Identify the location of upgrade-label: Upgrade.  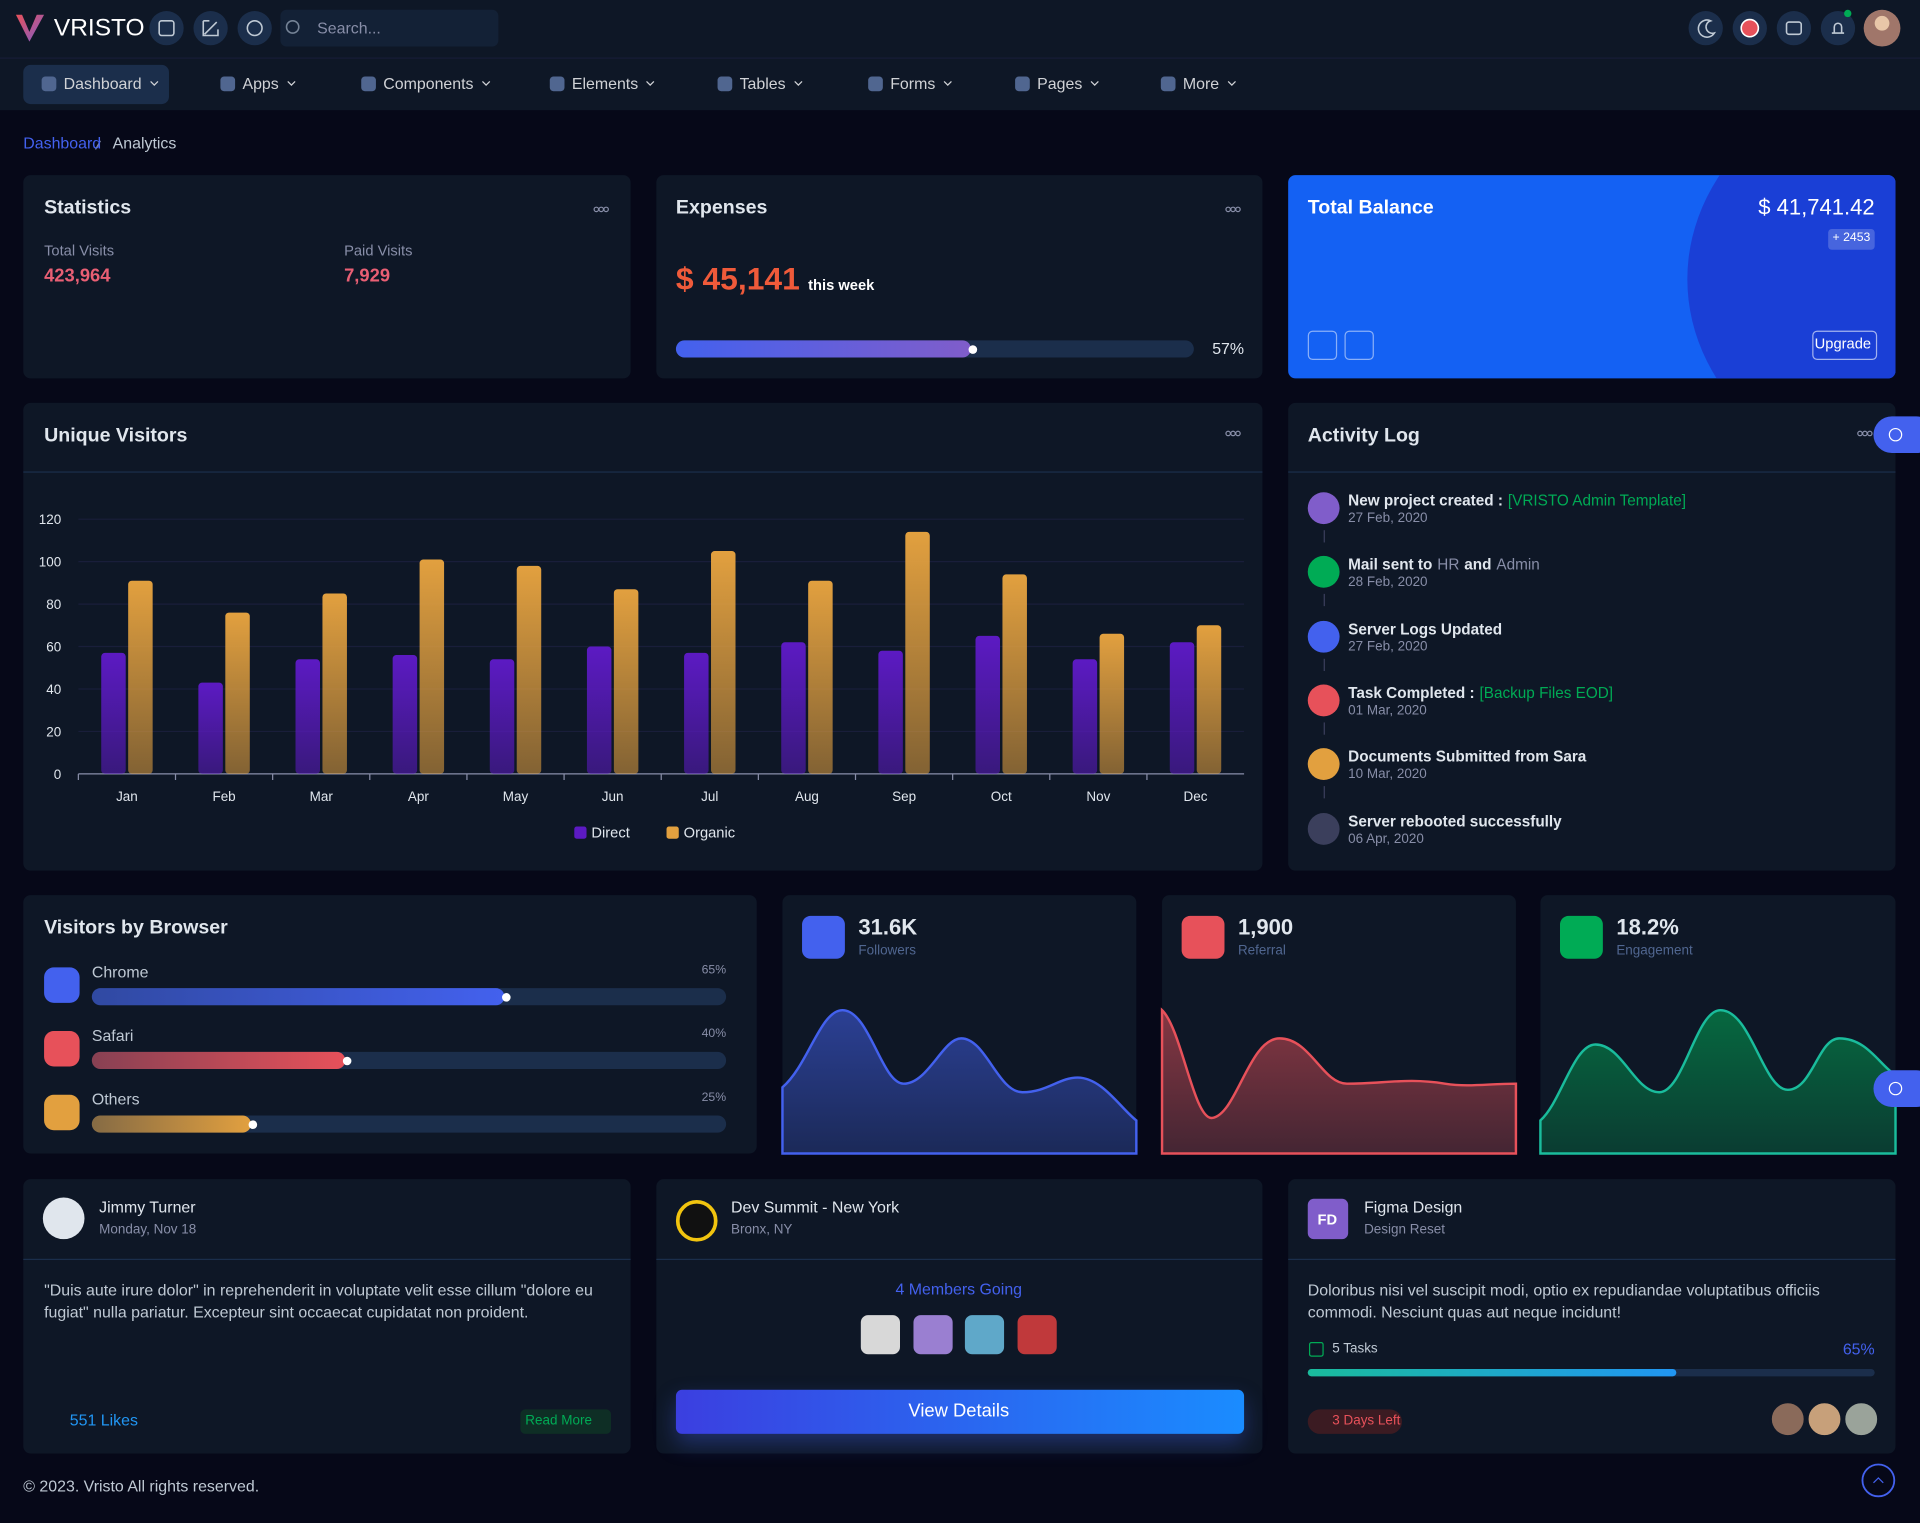
(1843, 344).